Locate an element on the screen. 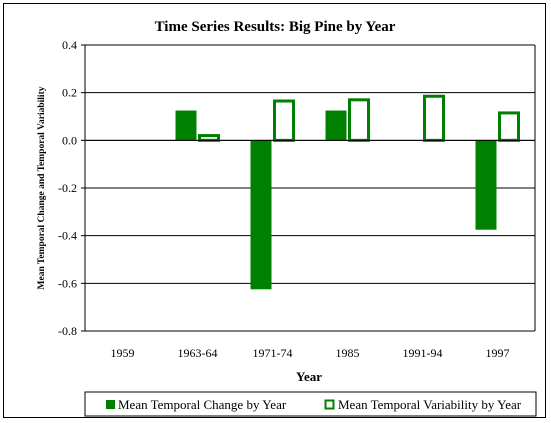 This screenshot has width=551, height=423. x-tick-label: 1985 is located at coordinates (348, 353).